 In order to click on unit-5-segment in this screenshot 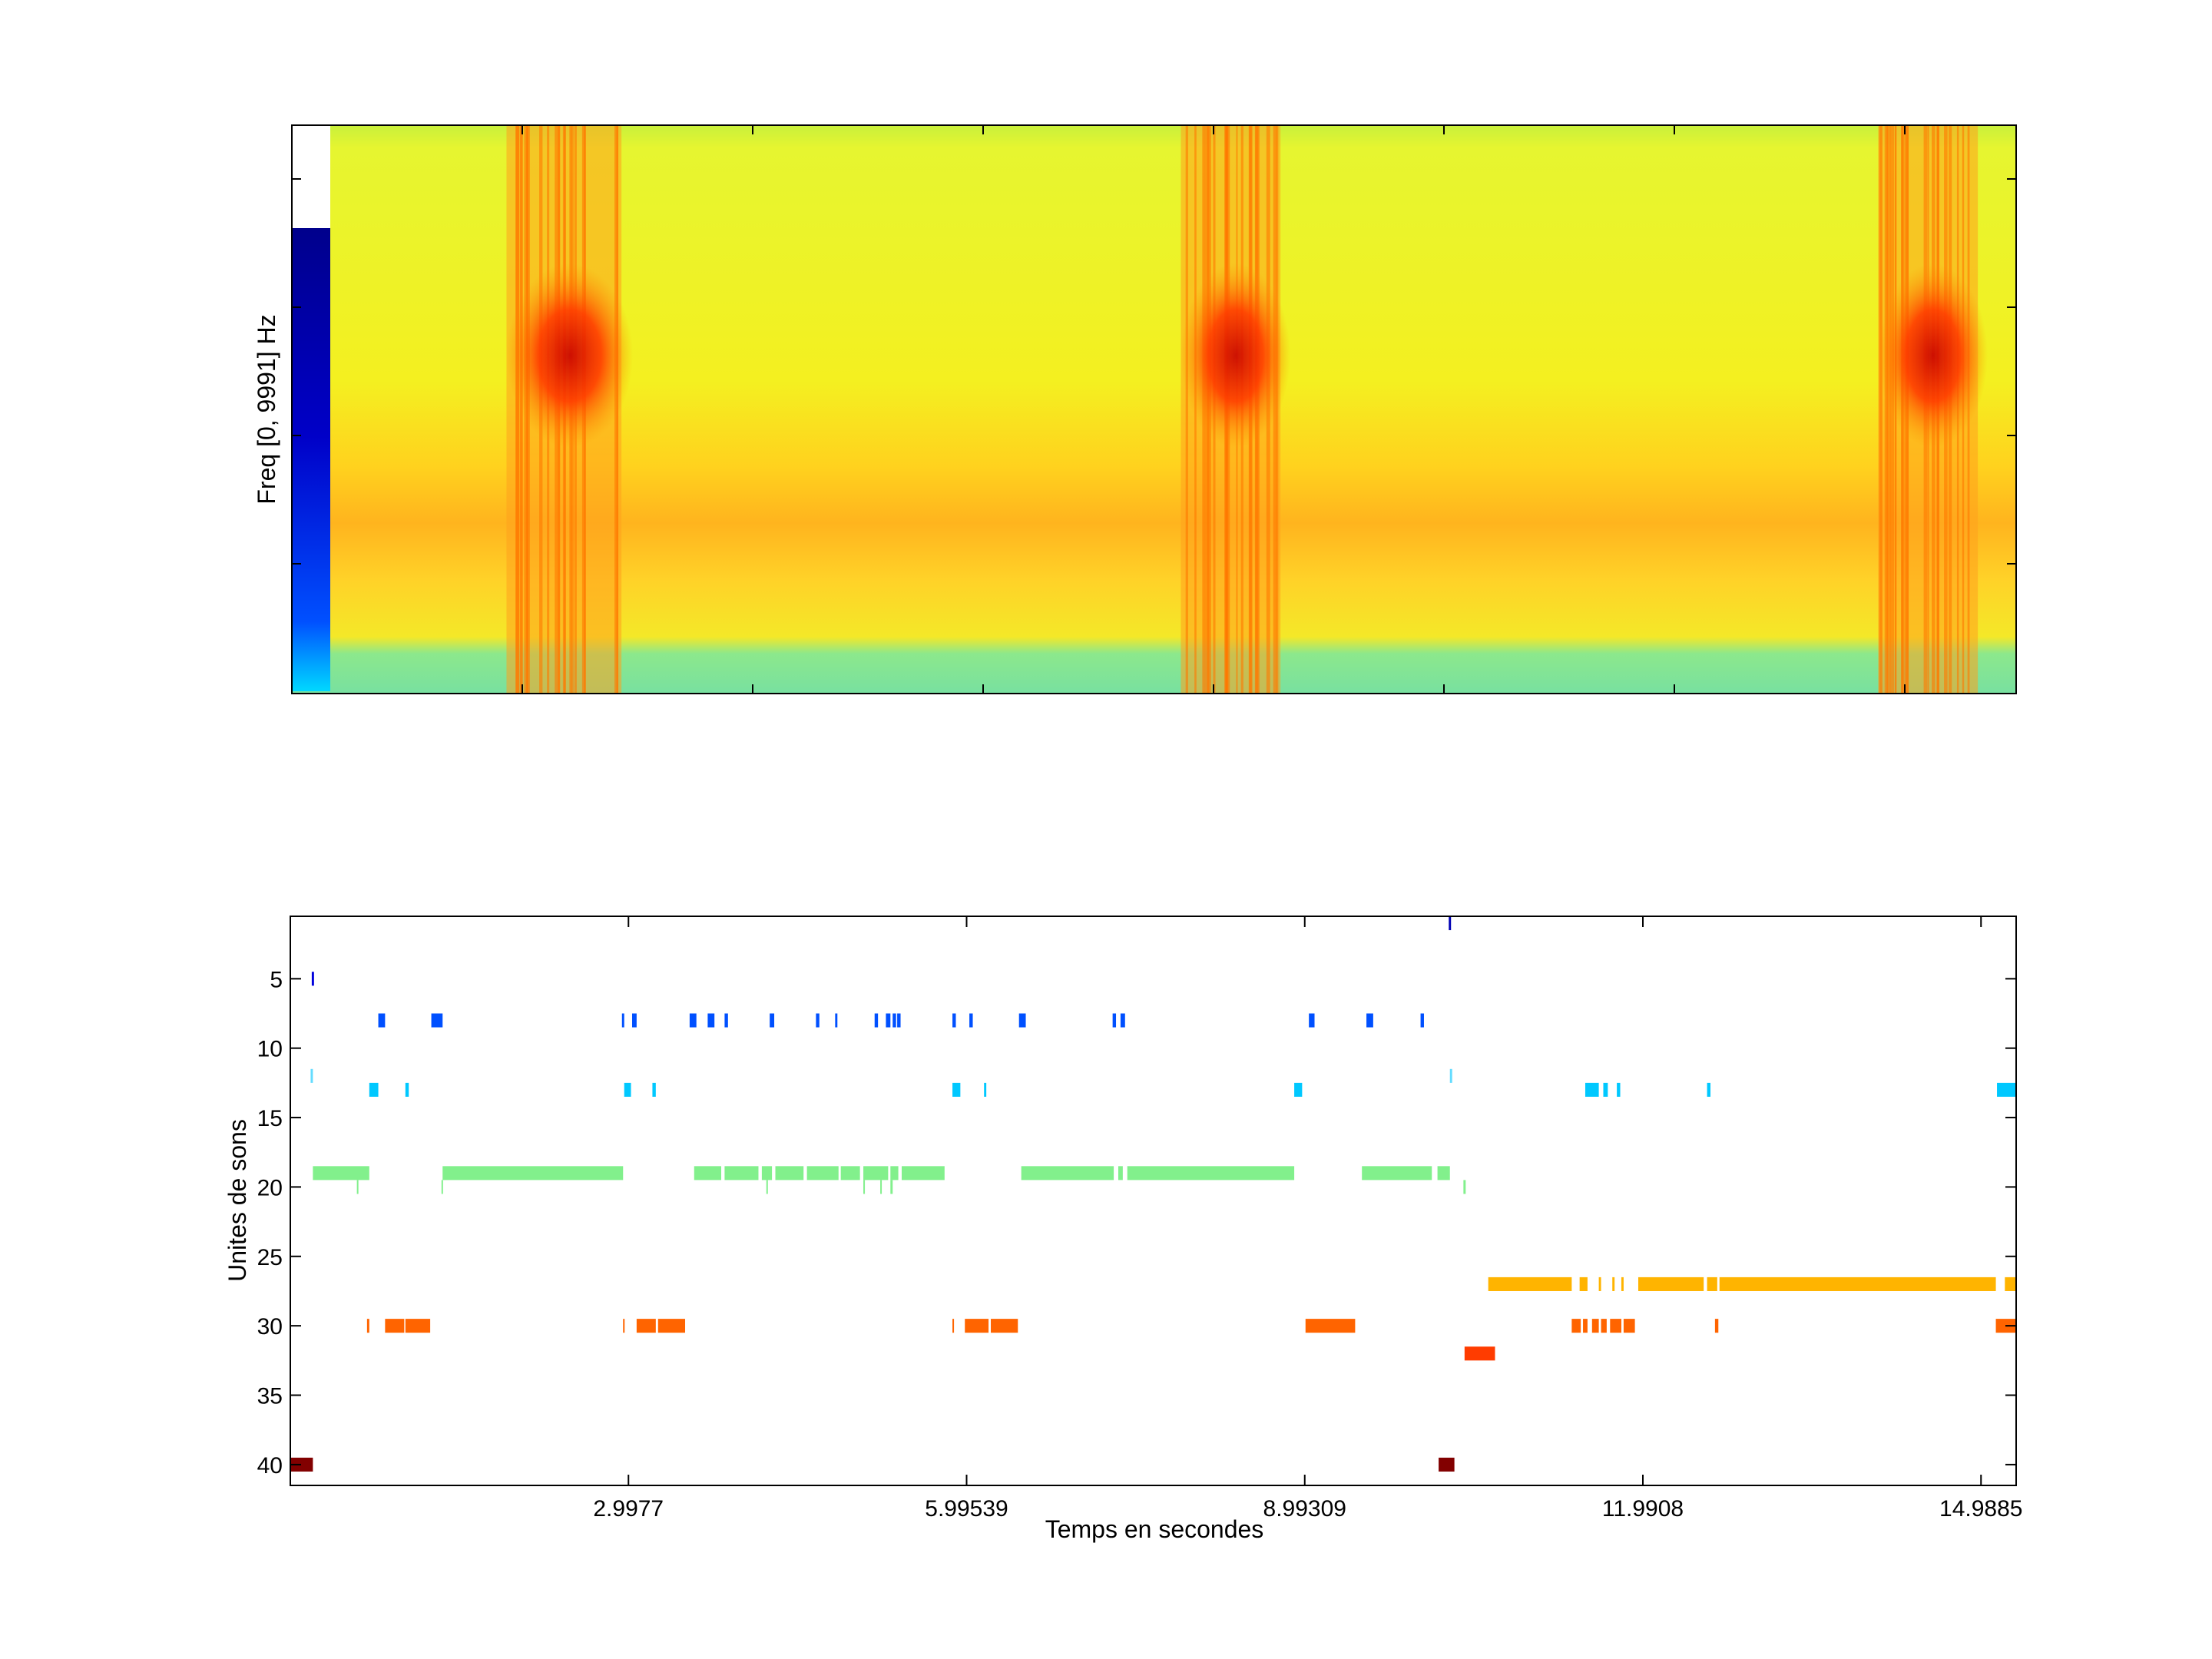, I will do `click(312, 979)`.